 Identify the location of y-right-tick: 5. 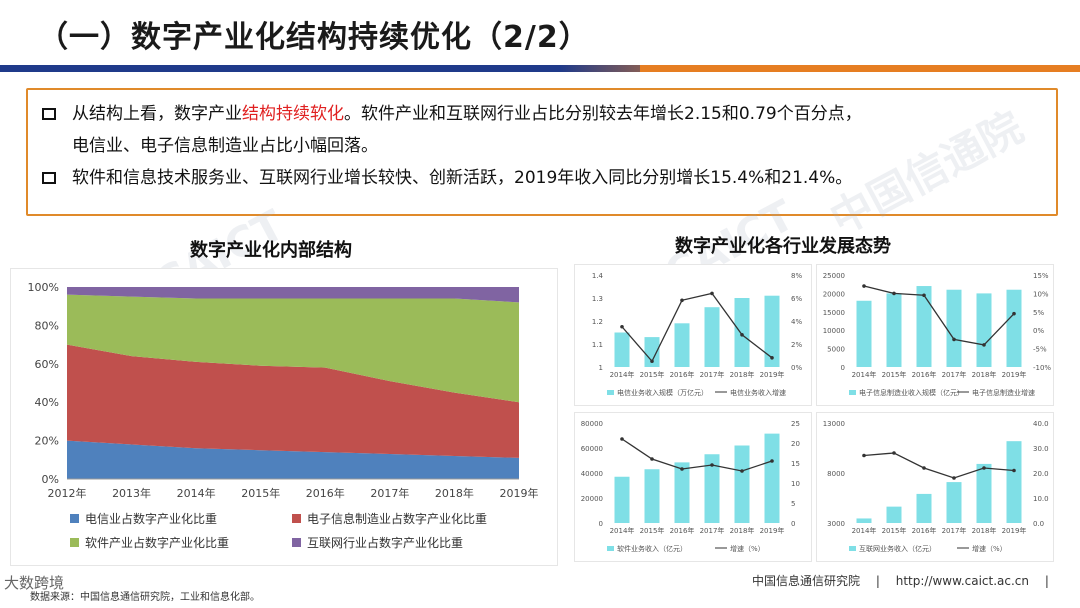
(793, 504).